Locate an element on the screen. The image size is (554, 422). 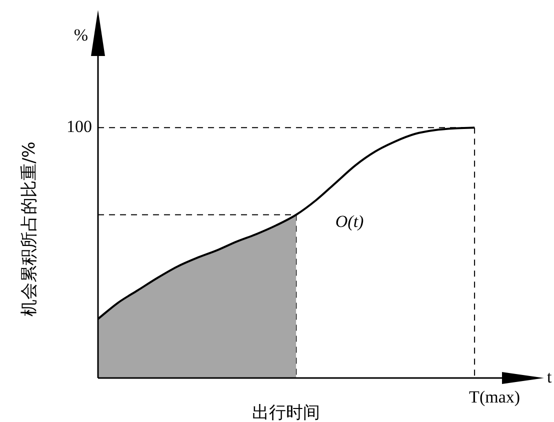
ref-line-label: 100 is located at coordinates (79, 126).